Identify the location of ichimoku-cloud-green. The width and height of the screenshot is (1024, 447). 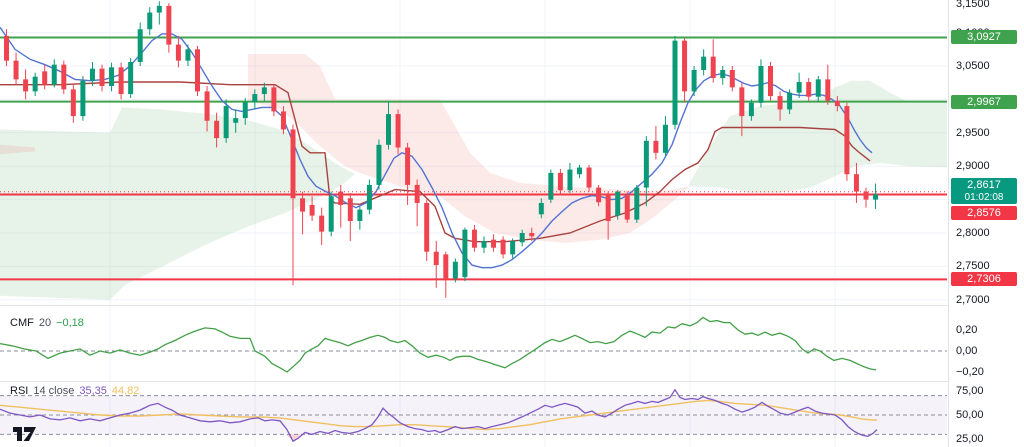
(177, 203).